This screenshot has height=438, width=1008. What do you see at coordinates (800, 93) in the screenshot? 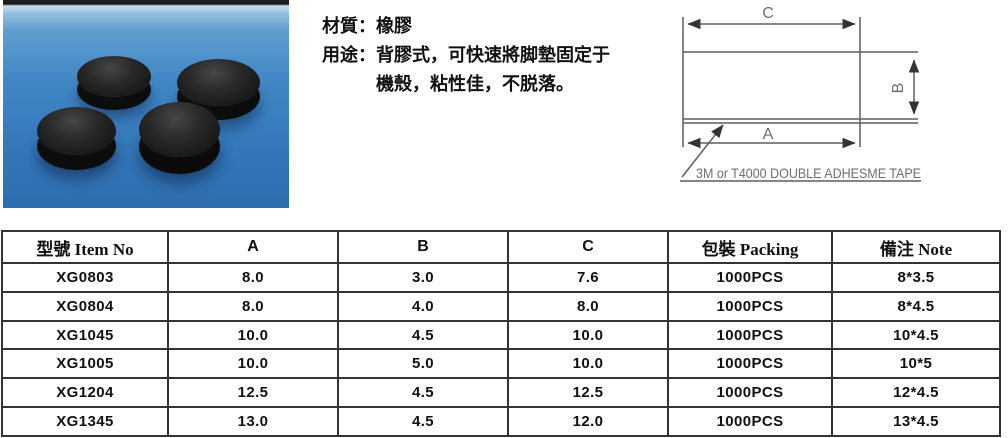
I see `dimension-diagram: C A B 3M or T4000 DOUBLE ADHESME TAPE` at bounding box center [800, 93].